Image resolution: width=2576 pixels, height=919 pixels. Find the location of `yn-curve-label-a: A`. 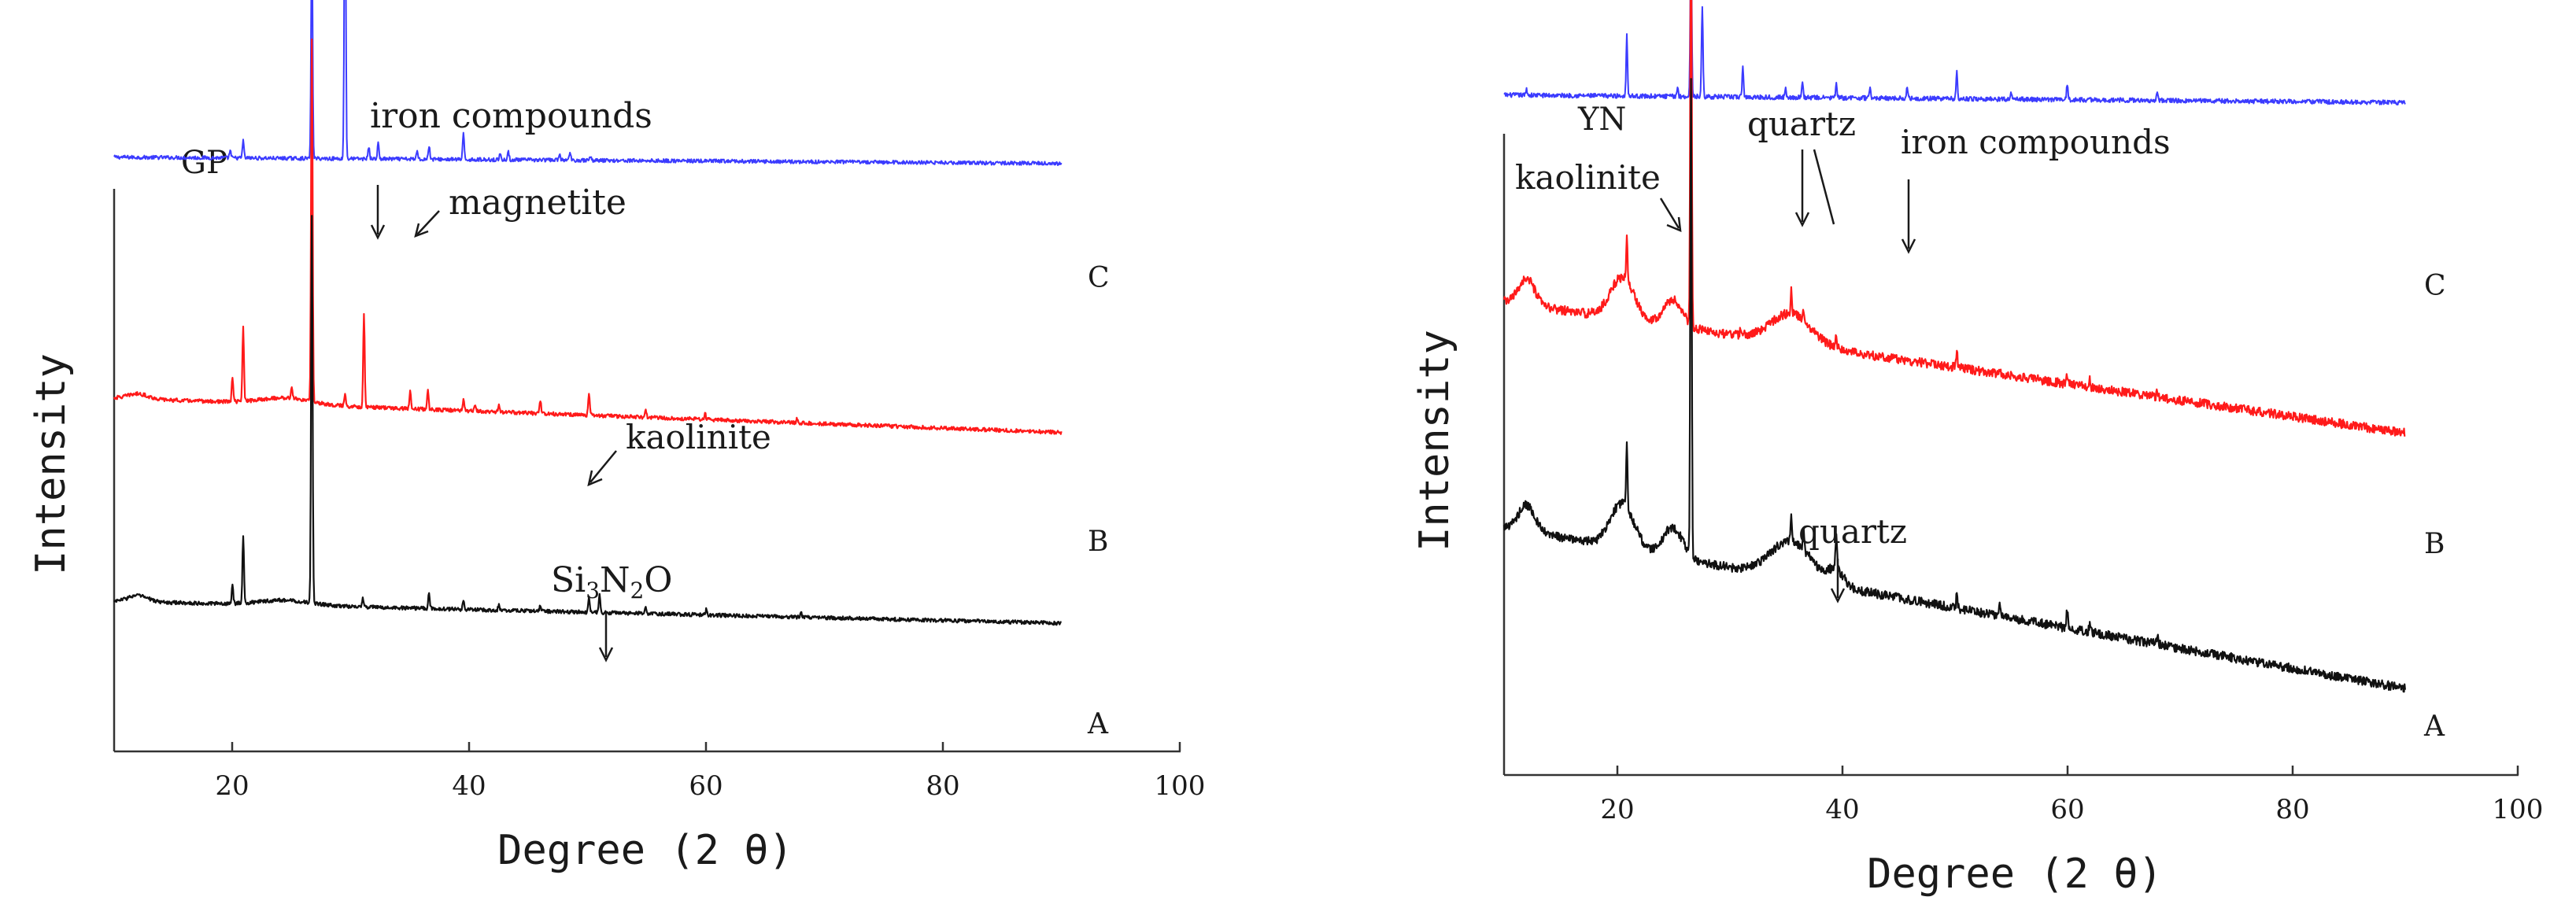

yn-curve-label-a: A is located at coordinates (2434, 726).